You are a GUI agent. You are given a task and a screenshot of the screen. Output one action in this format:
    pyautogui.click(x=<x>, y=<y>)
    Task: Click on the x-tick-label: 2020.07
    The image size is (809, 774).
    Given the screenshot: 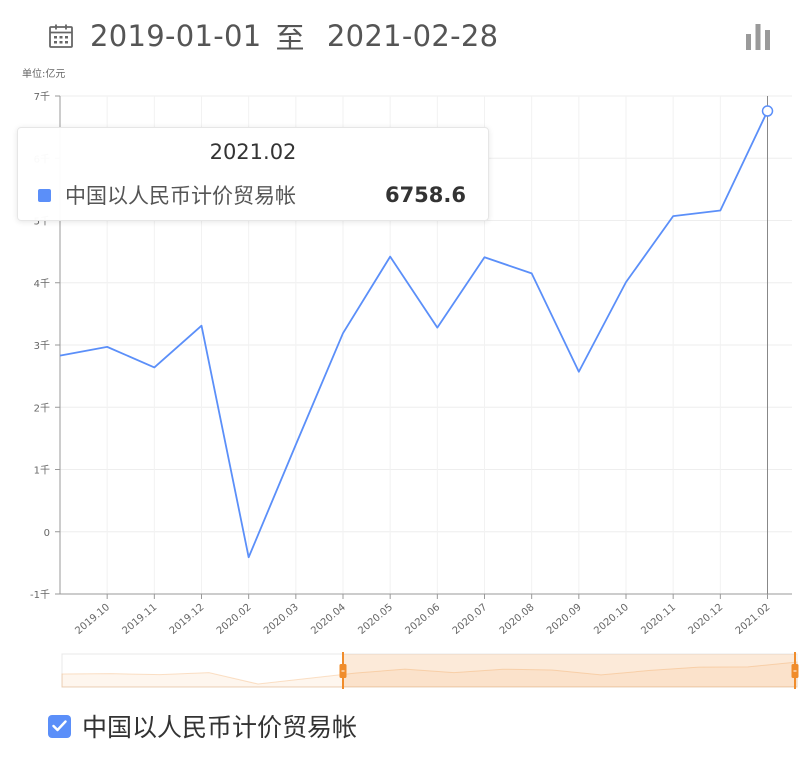 What is the action you would take?
    pyautogui.click(x=470, y=619)
    